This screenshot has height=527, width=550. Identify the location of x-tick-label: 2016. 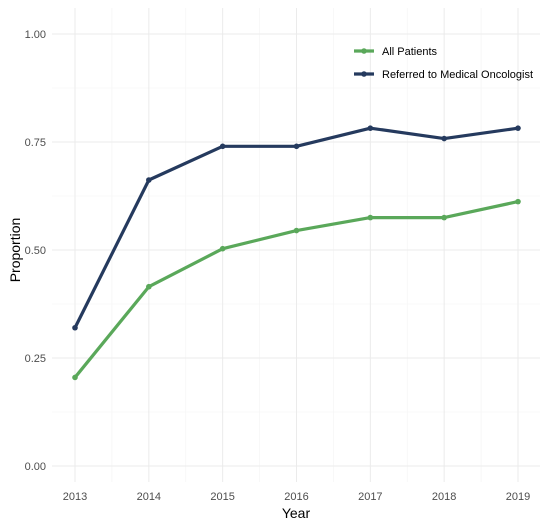
(296, 497).